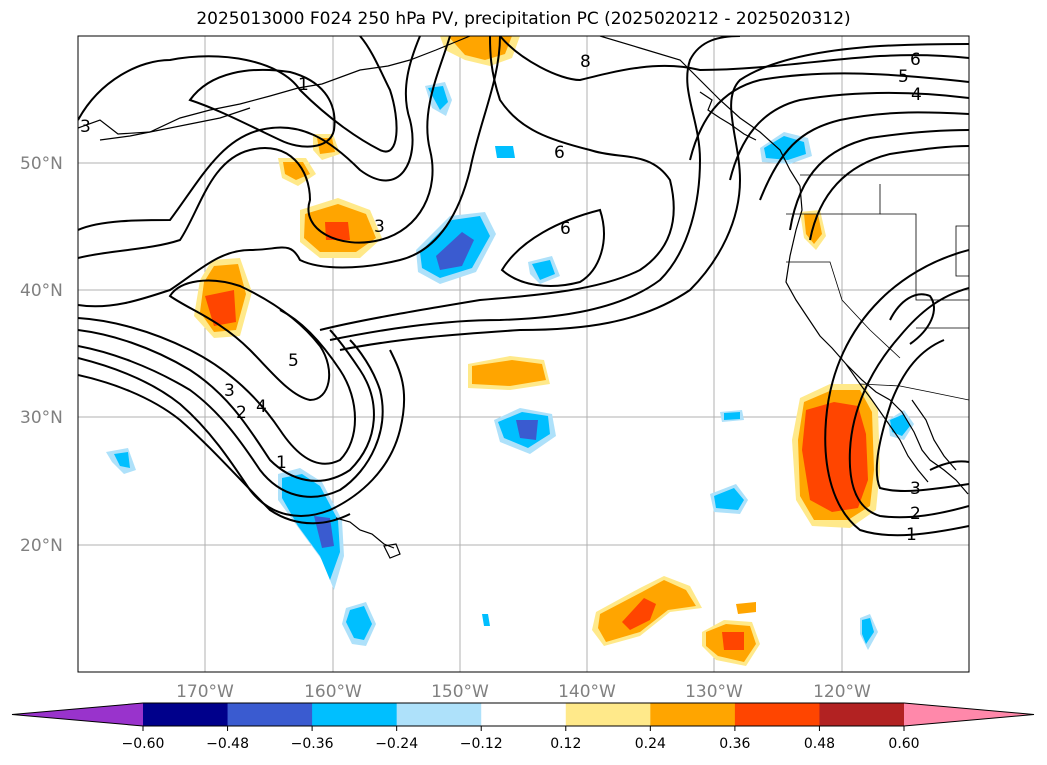 The height and width of the screenshot is (765, 1047). I want to click on colorbar-tick-label: 0.12, so click(565, 744).